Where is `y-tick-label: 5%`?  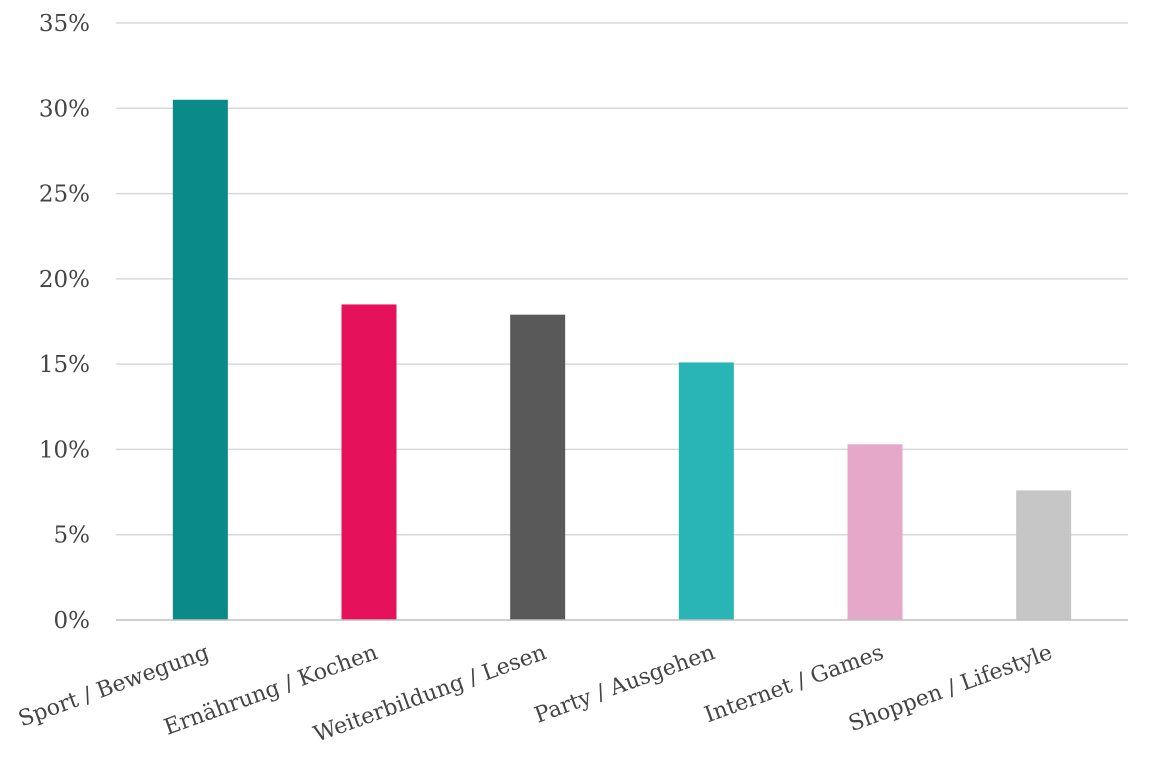
y-tick-label: 5% is located at coordinates (72, 536).